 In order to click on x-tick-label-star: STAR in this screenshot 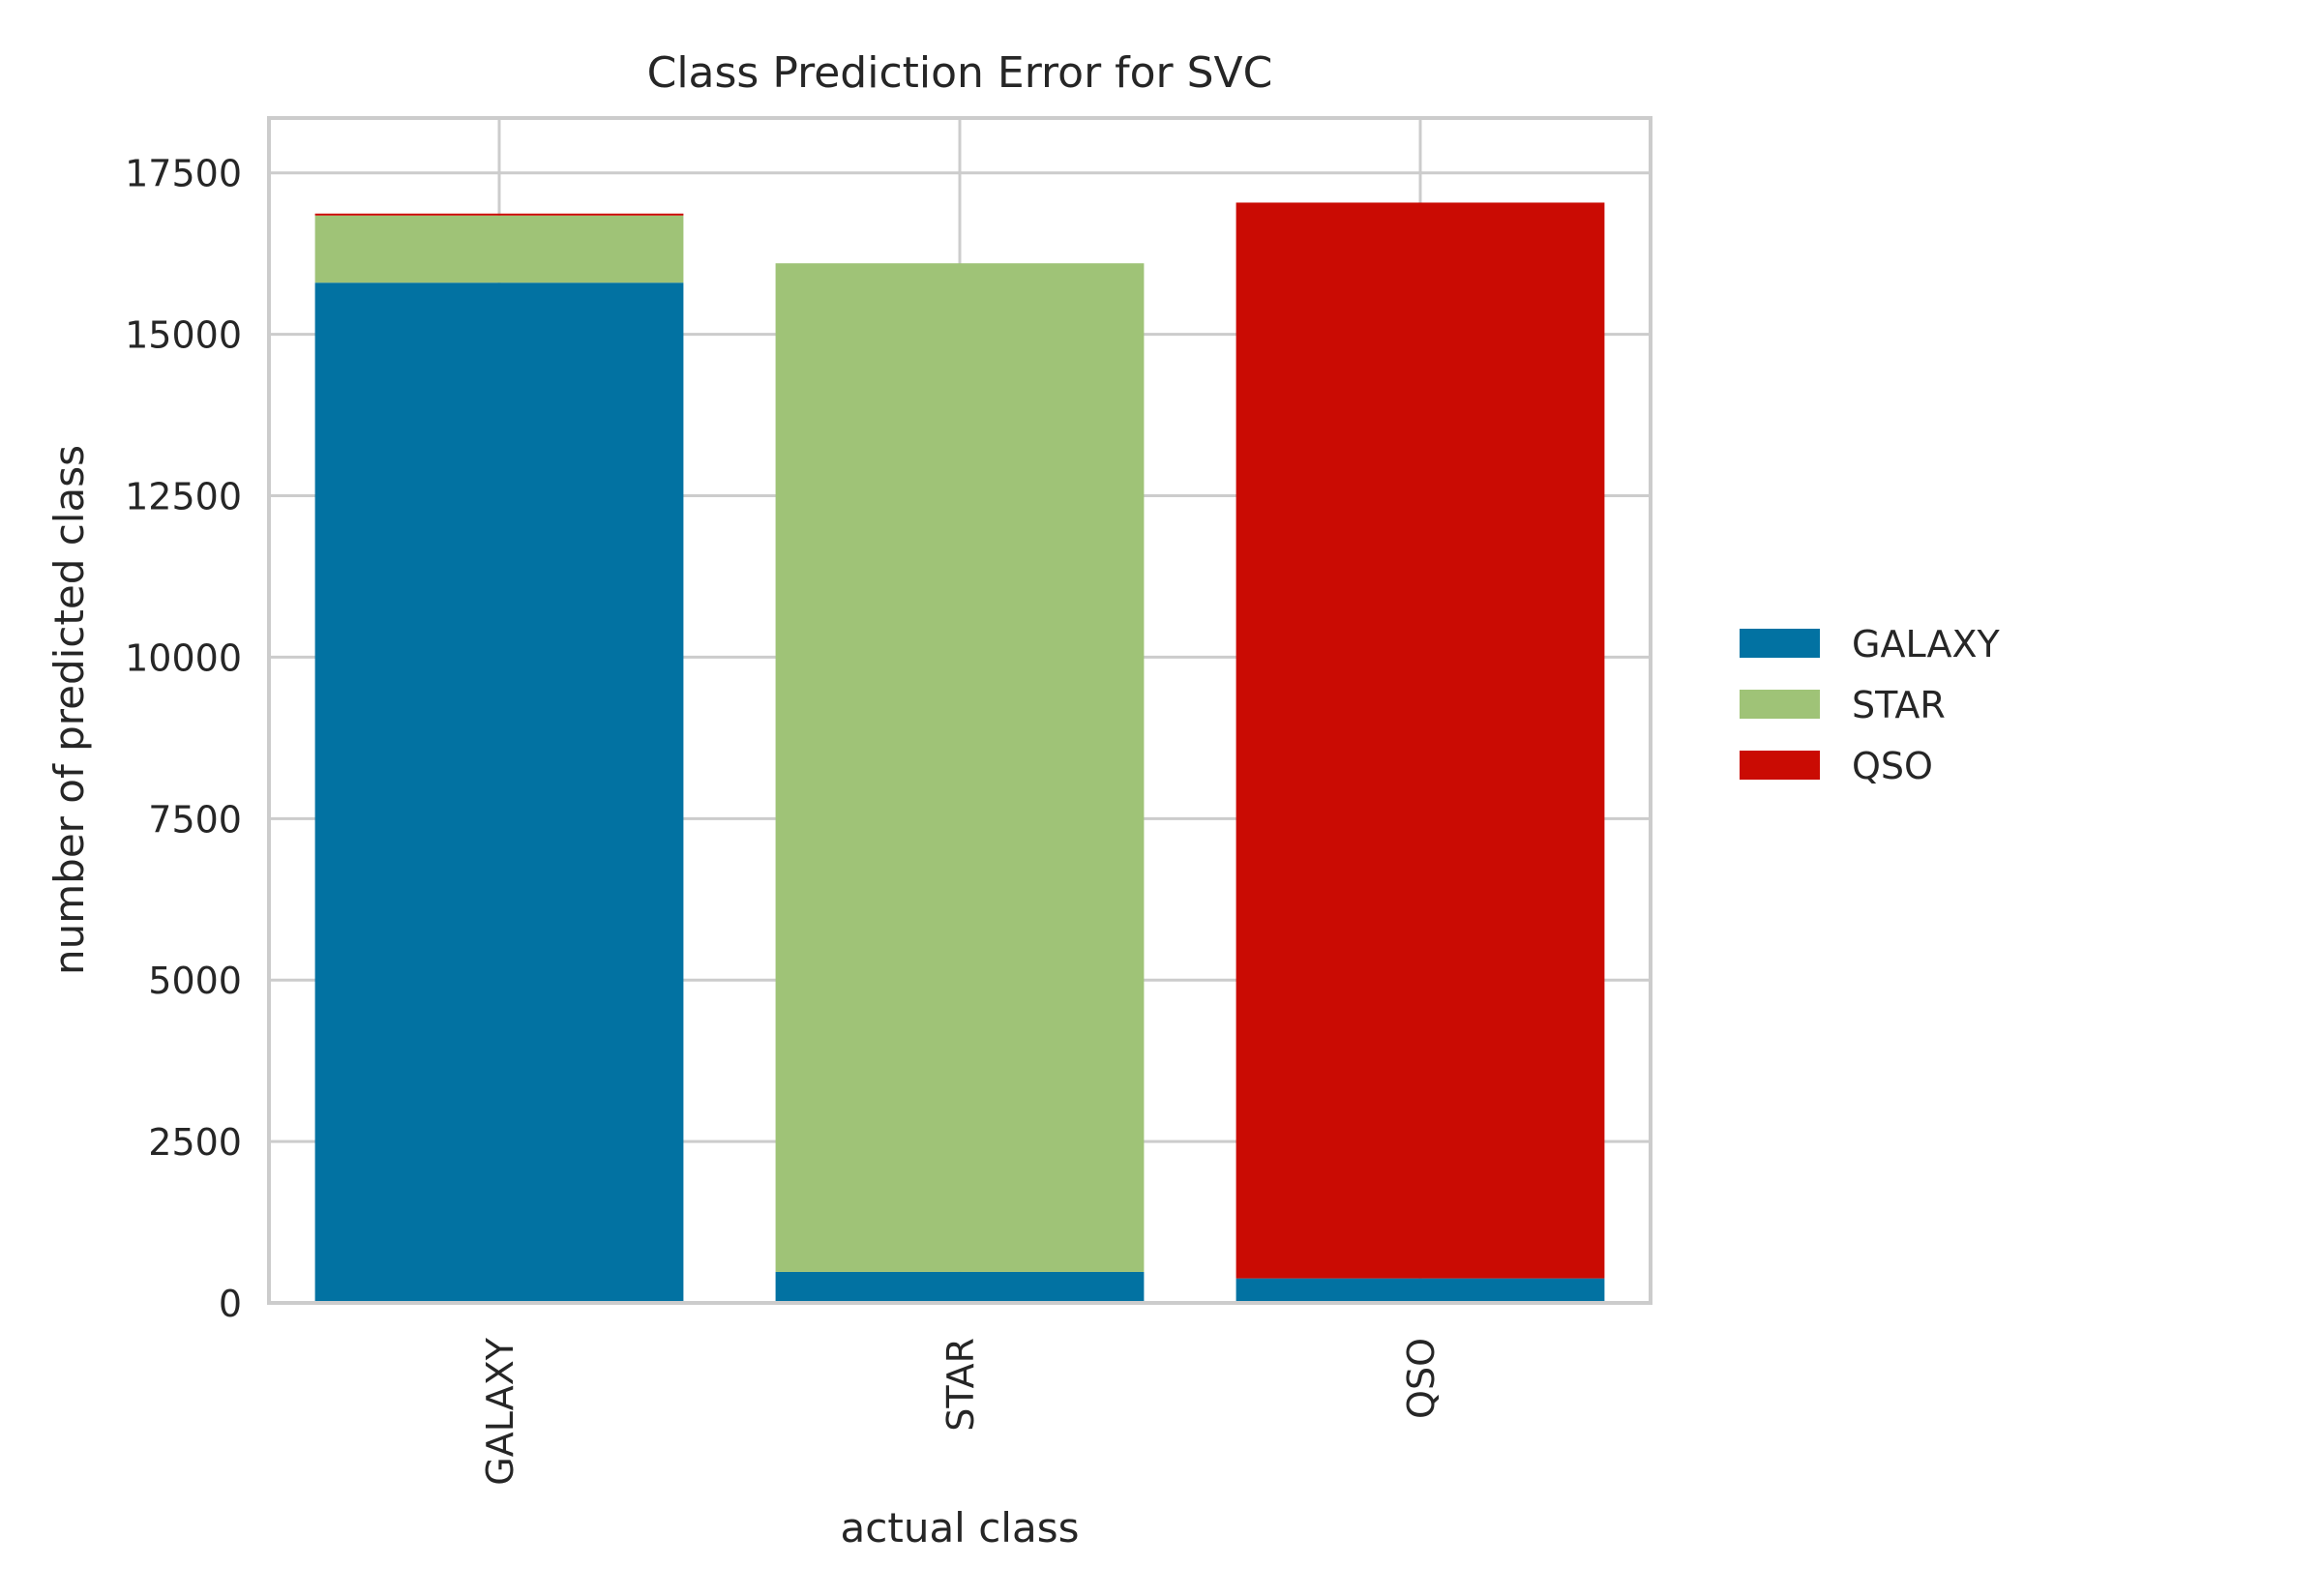, I will do `click(960, 1385)`.